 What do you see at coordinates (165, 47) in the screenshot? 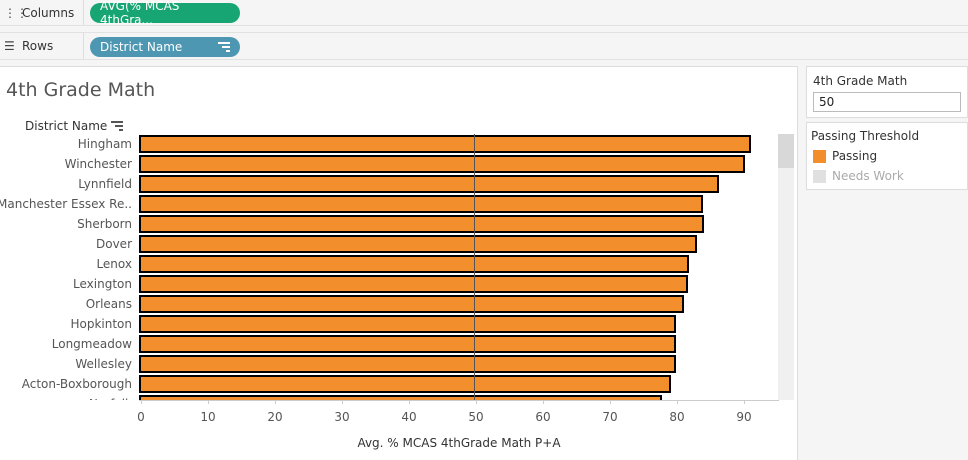
I see `rows-dimension-pill: District Name` at bounding box center [165, 47].